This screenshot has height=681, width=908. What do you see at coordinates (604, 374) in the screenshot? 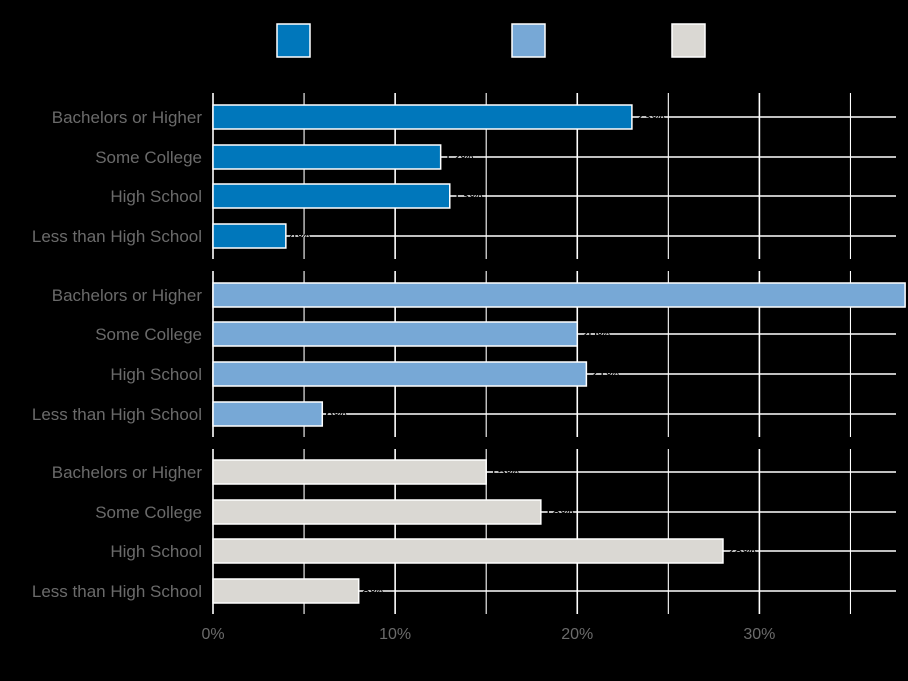
I see `value-label: 21%` at bounding box center [604, 374].